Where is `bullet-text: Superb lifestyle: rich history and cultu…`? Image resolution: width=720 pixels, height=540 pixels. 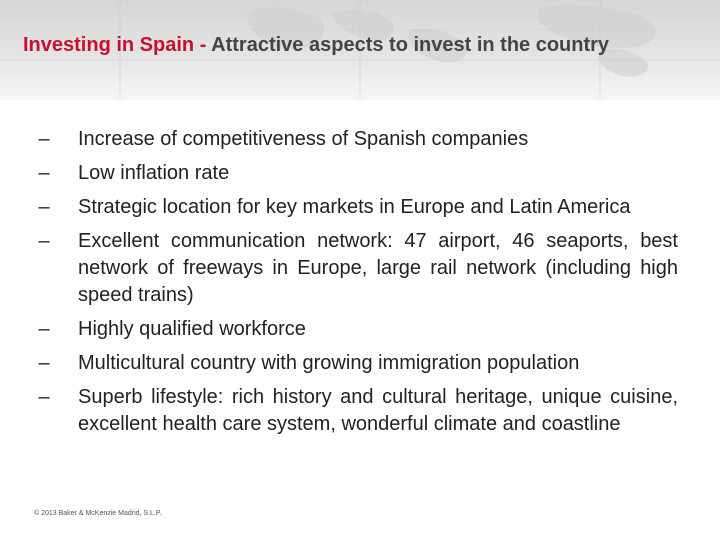 bullet-text: Superb lifestyle: rich history and cultu… is located at coordinates (378, 410).